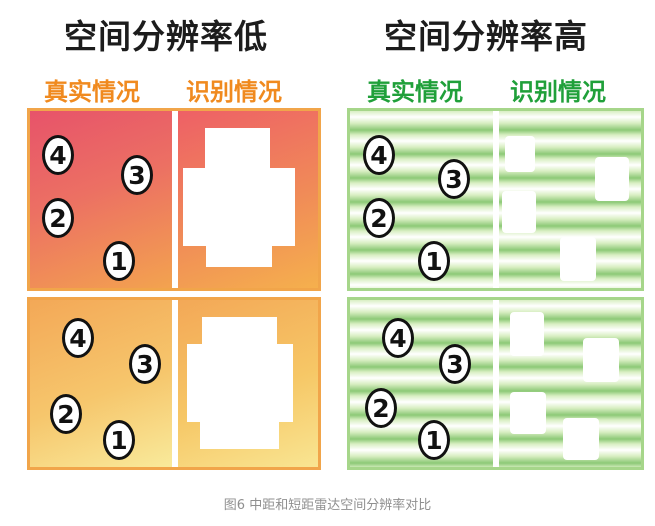 The width and height of the screenshot is (655, 526). Describe the element at coordinates (92, 92) in the screenshot. I see `subtitle-low-real: 真实情况` at that location.